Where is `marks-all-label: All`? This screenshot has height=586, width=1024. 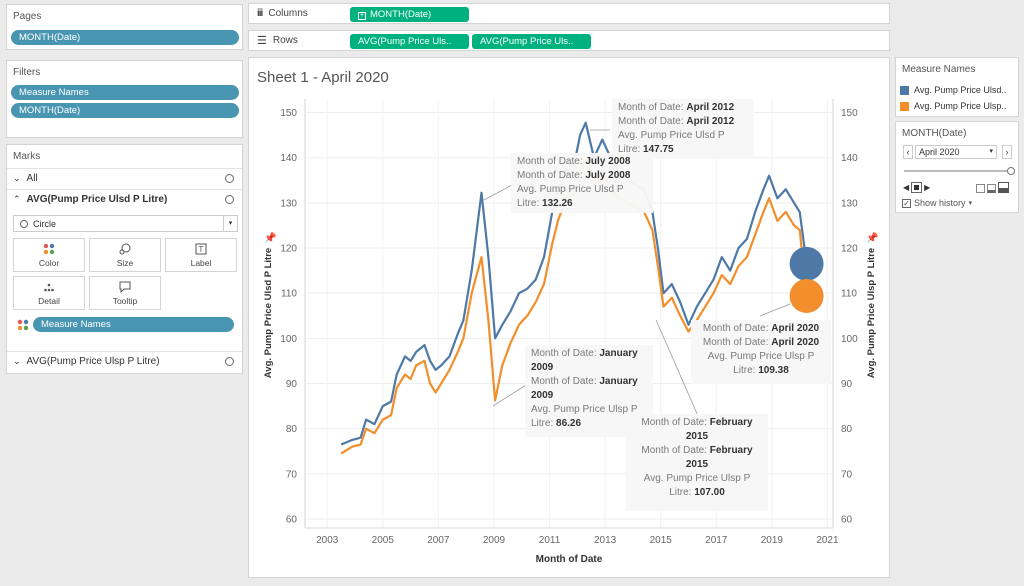
marks-all-label: All is located at coordinates (32, 178).